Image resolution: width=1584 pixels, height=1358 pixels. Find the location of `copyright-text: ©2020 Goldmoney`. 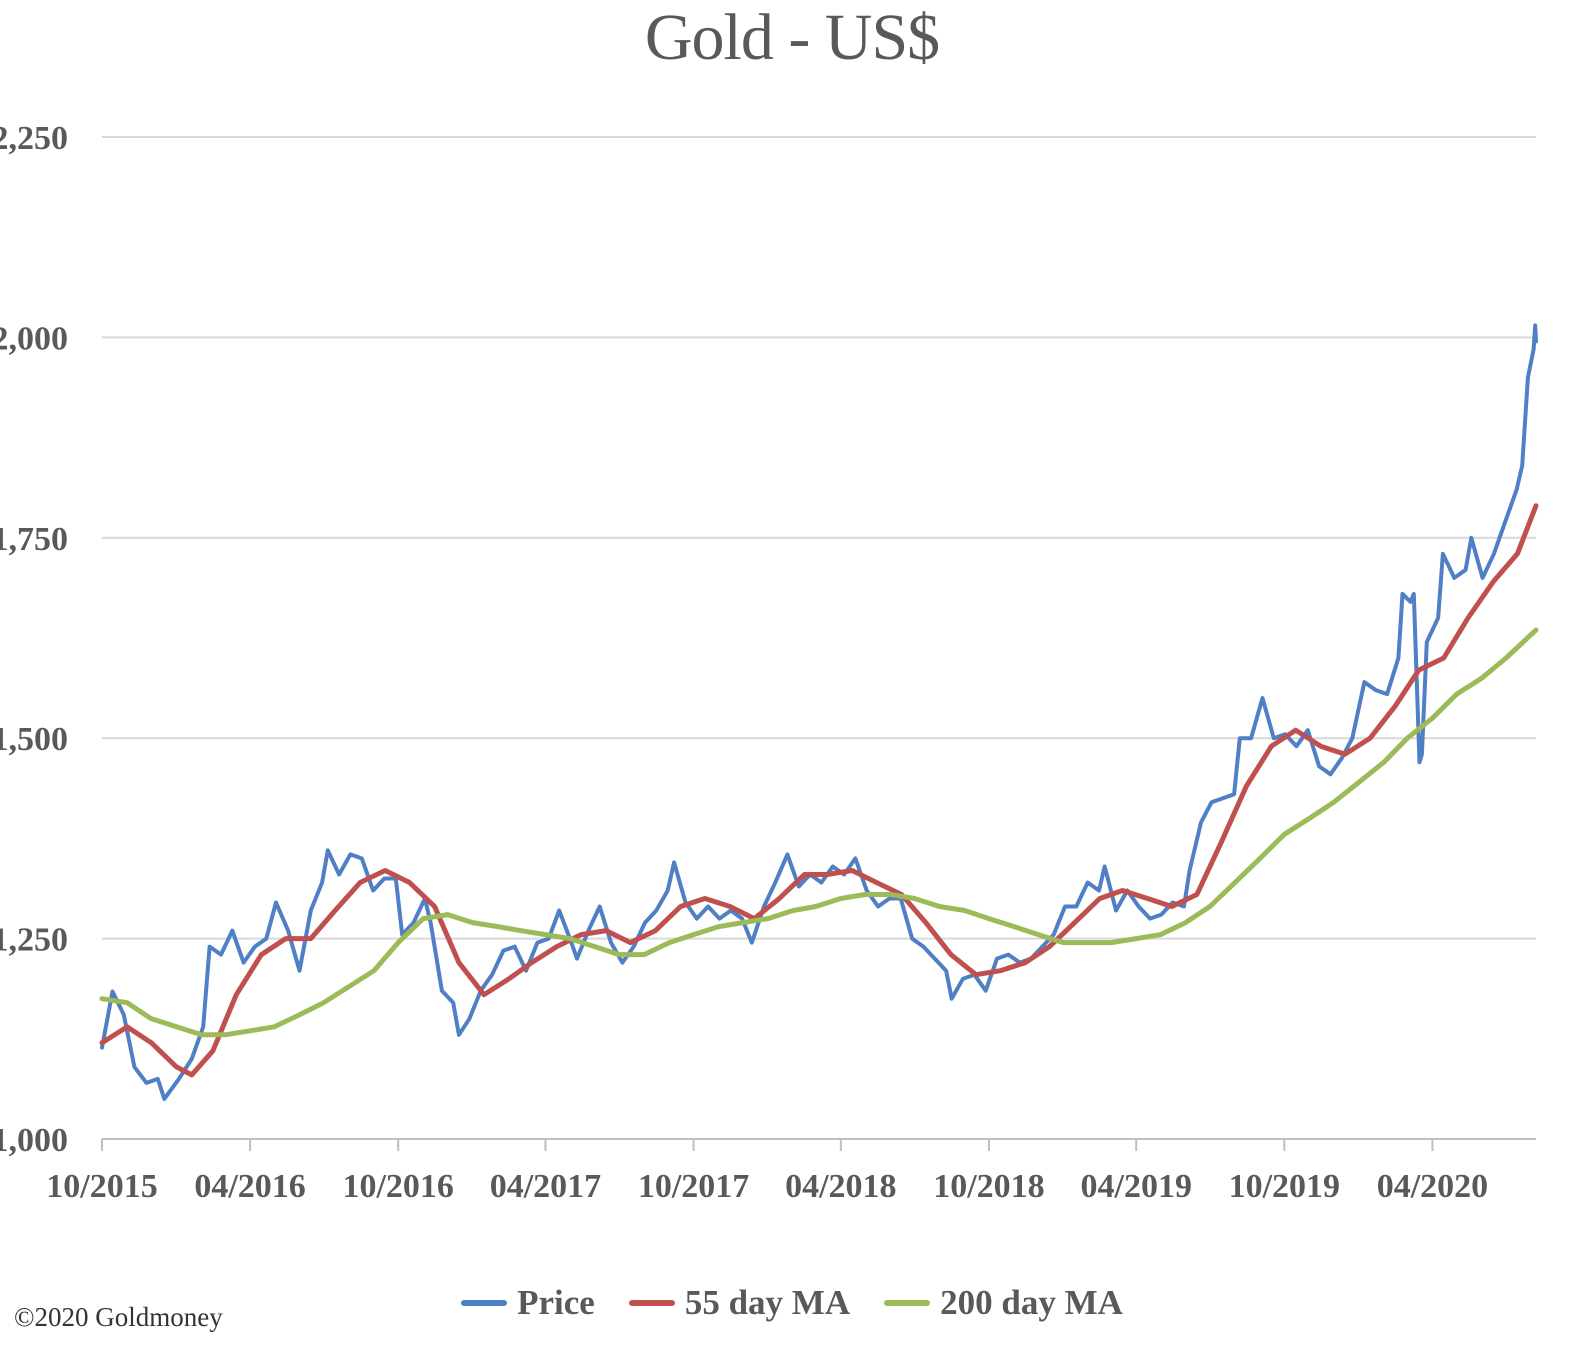

copyright-text: ©2020 Goldmoney is located at coordinates (118, 1317).